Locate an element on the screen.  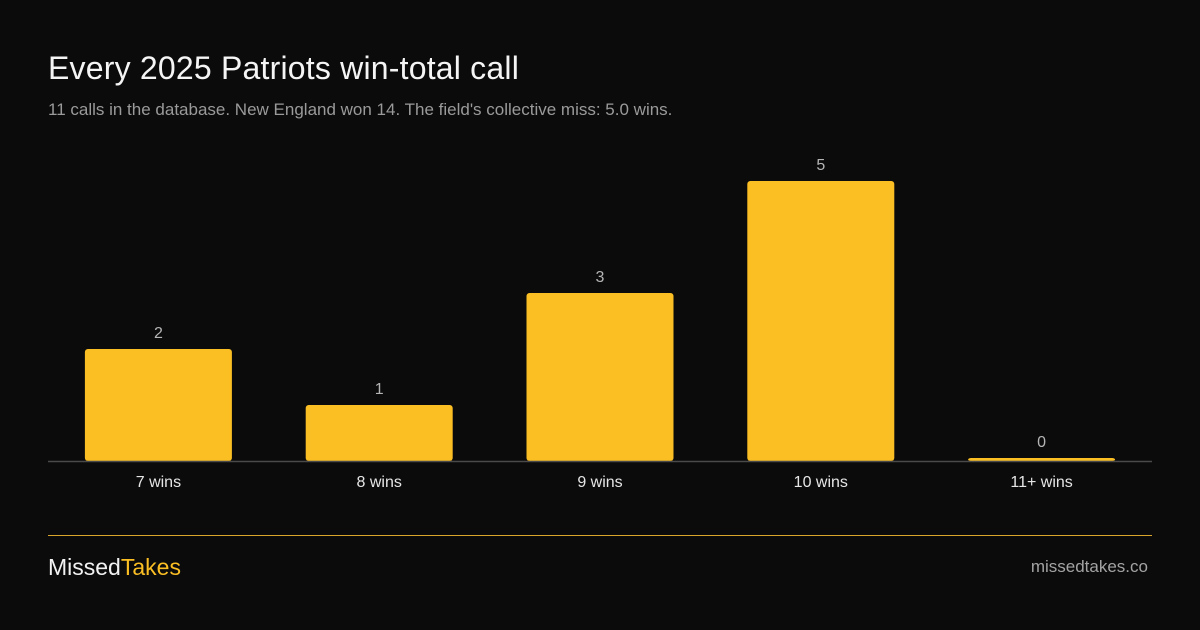
bar-11-wins is located at coordinates (1042, 459).